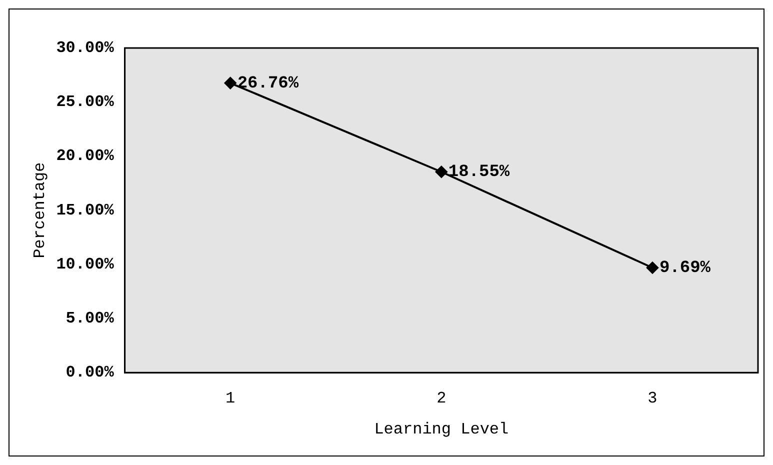  What do you see at coordinates (85, 48) in the screenshot?
I see `y-tick-label: 30.00%` at bounding box center [85, 48].